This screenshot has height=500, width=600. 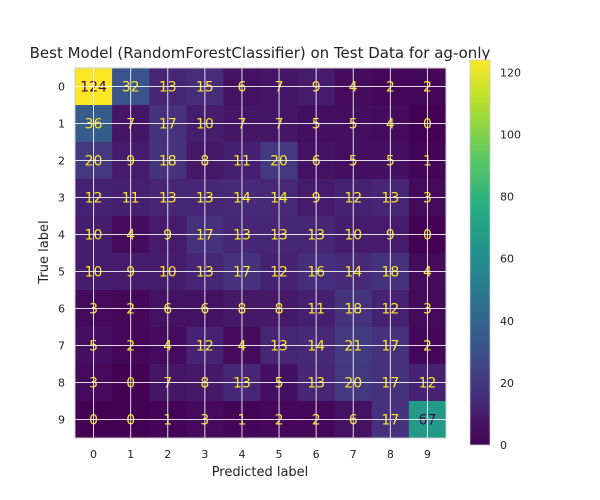 What do you see at coordinates (61, 346) in the screenshot?
I see `y-tick-label: 7` at bounding box center [61, 346].